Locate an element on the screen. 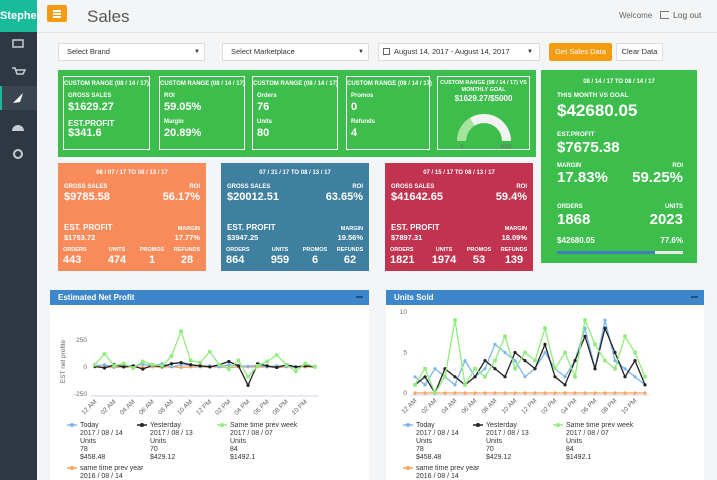 The width and height of the screenshot is (717, 480). period-value: $20012.51 is located at coordinates (253, 197).